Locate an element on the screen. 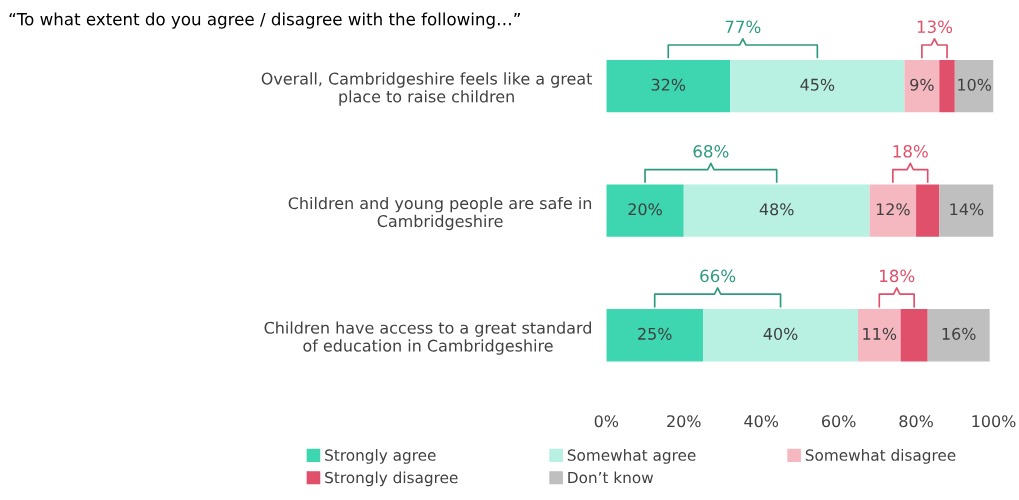 This screenshot has height=500, width=1019. data-label: 9% is located at coordinates (922, 84).